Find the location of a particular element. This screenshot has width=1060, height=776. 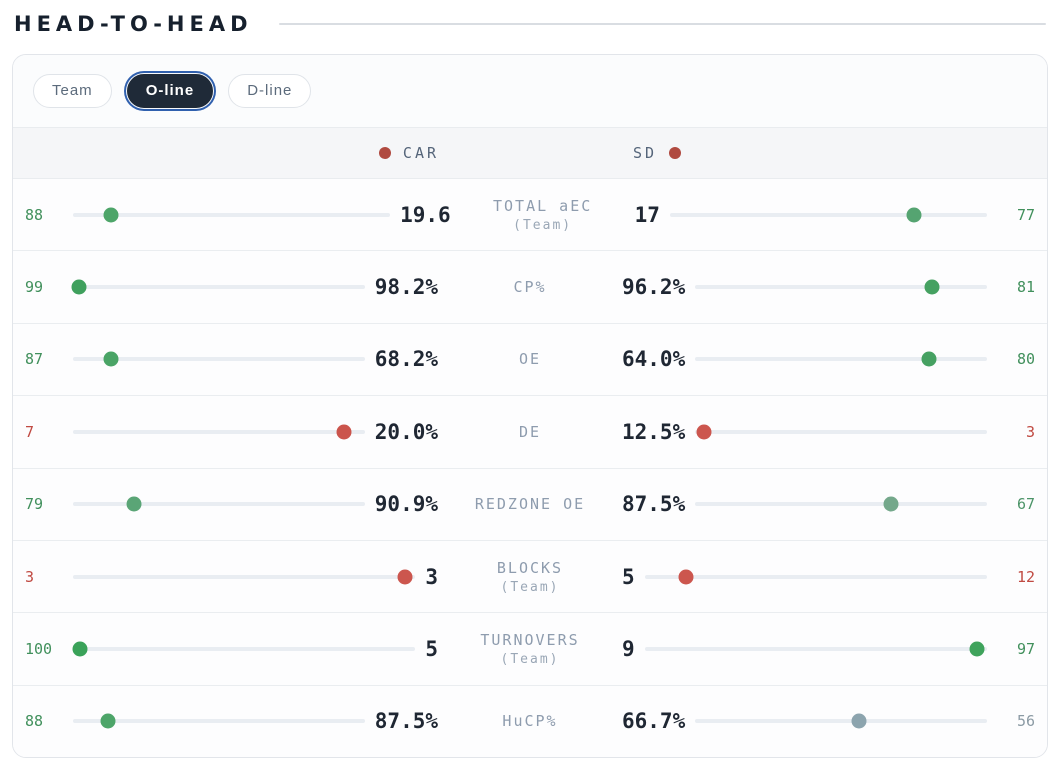

stat-row: 88 19.6 TOTAL aEC (Team) 17 77 is located at coordinates (530, 215).